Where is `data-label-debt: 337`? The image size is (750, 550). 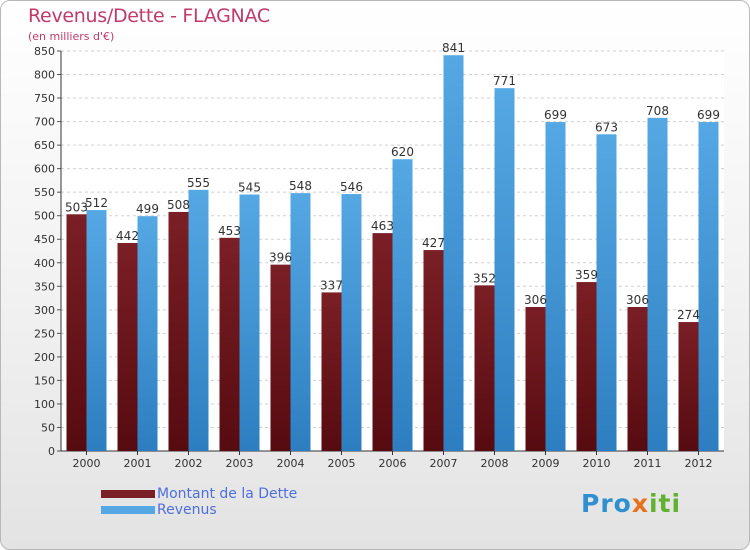
data-label-debt: 337 is located at coordinates (331, 285).